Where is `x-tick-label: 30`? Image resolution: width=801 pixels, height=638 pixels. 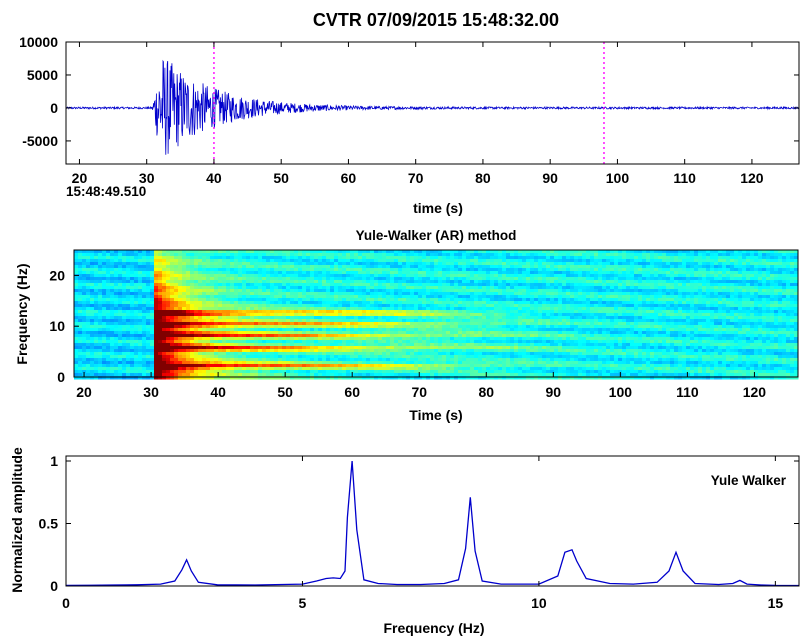 x-tick-label: 30 is located at coordinates (147, 178).